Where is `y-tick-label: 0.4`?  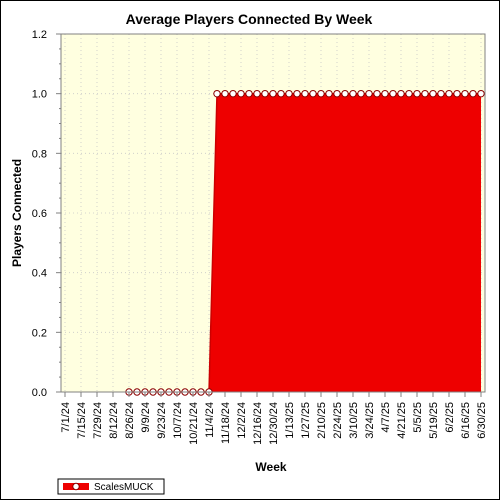 y-tick-label: 0.4 is located at coordinates (39, 274).